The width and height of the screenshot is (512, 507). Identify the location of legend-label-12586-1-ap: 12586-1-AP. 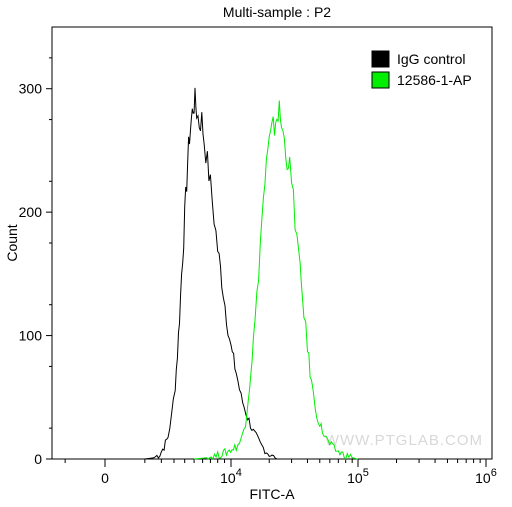
(434, 80).